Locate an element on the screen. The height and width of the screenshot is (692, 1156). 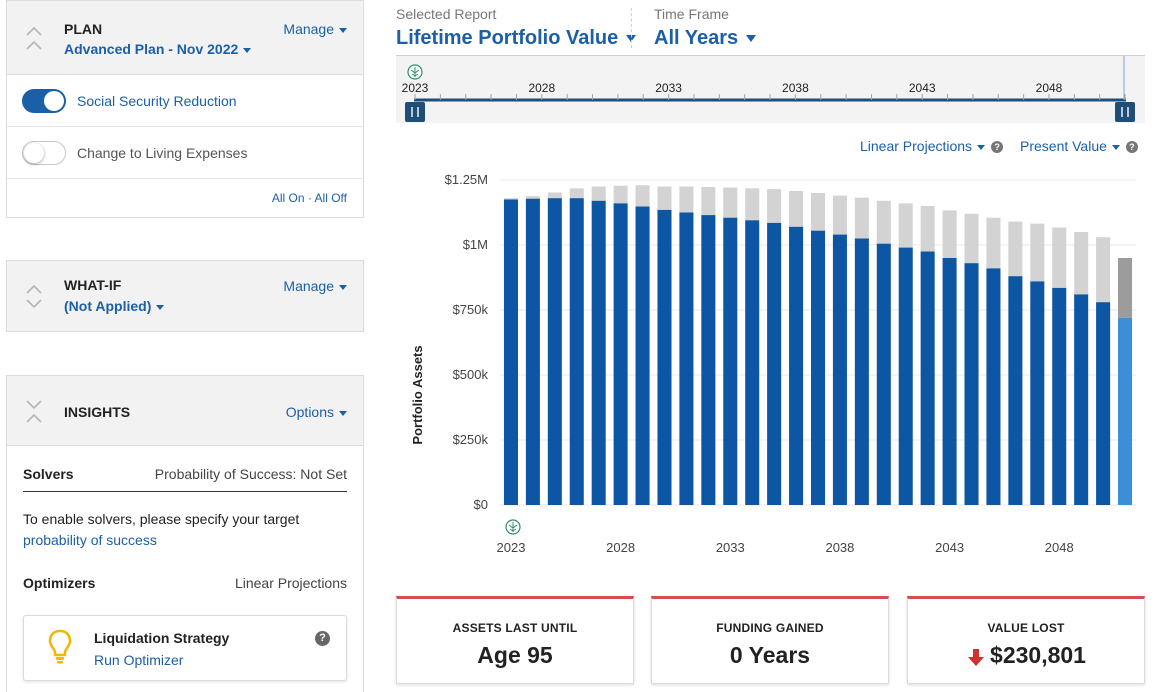
metric-value: 0 Years is located at coordinates (770, 655).